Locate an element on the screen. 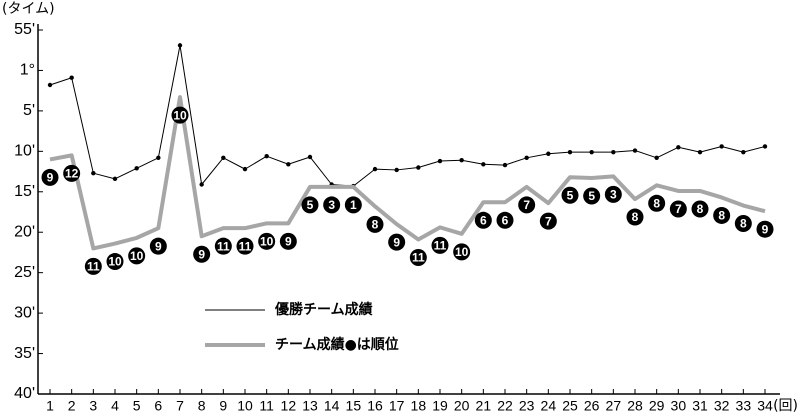 The width and height of the screenshot is (800, 417). x-tick-label: 14 is located at coordinates (332, 406).